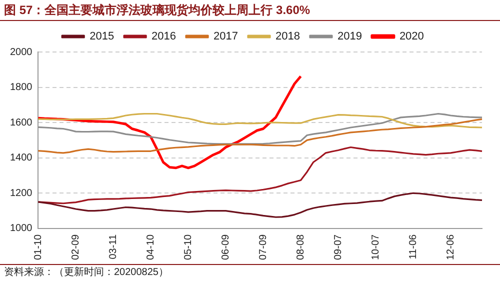  What do you see at coordinates (226, 36) in the screenshot?
I see `legend-label: 2017` at bounding box center [226, 36].